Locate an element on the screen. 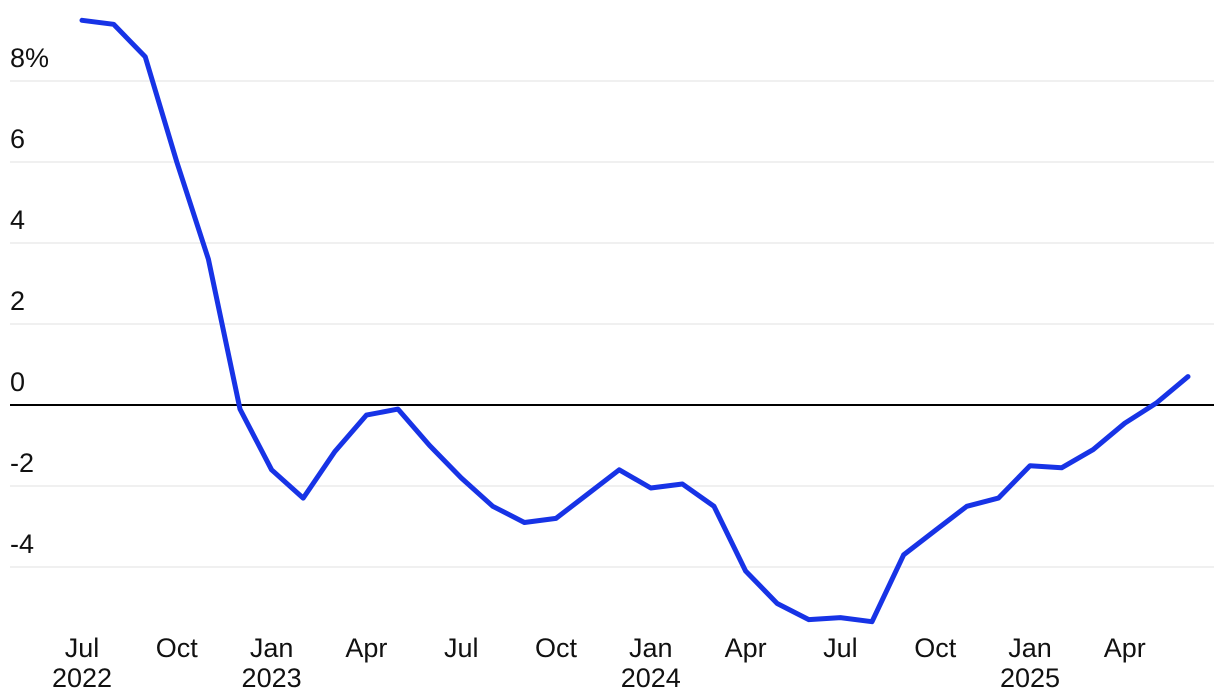  x-axis-year-label: 2022 is located at coordinates (82, 678).